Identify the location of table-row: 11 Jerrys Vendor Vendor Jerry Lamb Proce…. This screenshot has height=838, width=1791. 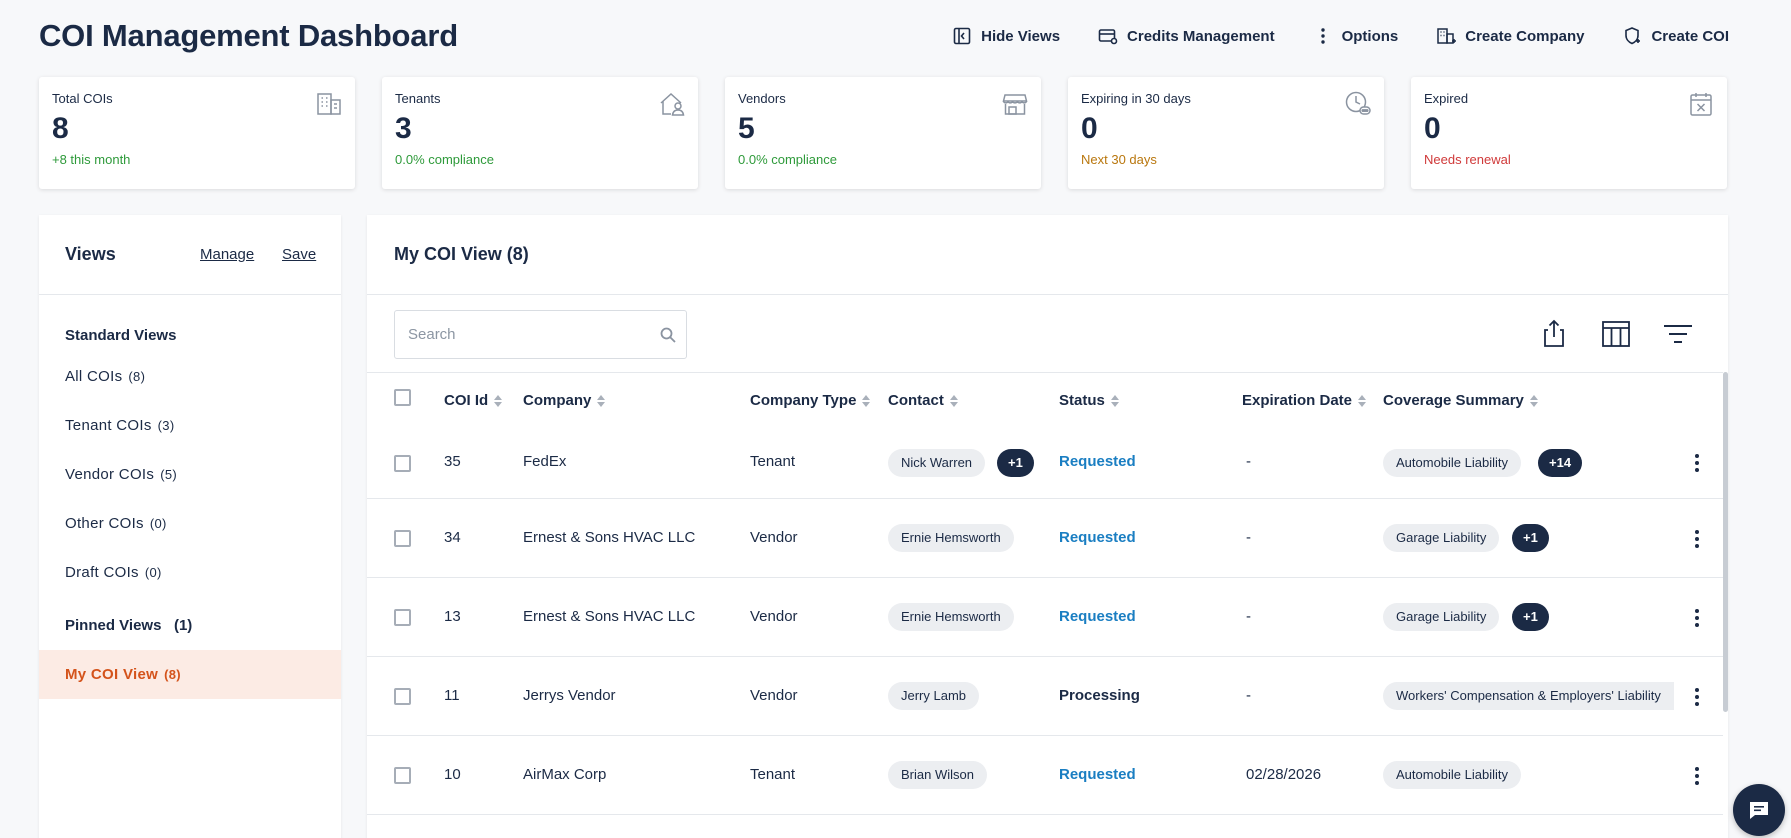
(1045, 696).